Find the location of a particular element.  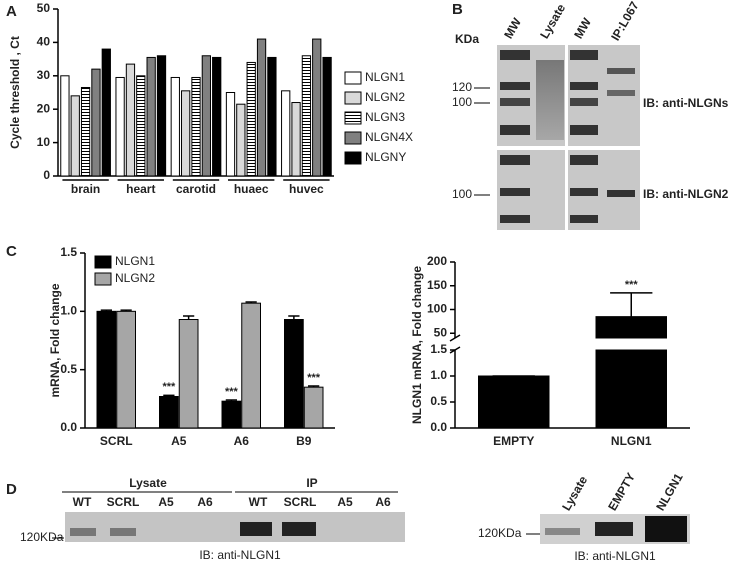

probe-label: IB: anti-NLGN2 is located at coordinates (686, 194).